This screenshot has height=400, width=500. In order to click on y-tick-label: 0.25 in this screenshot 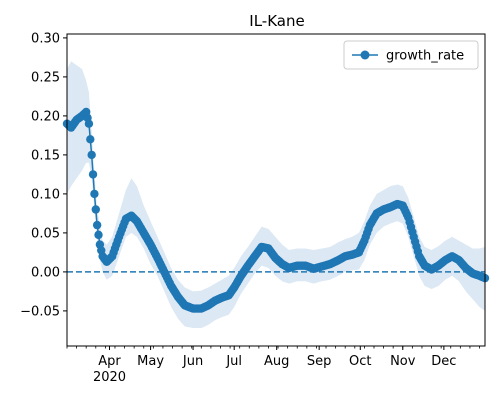, I will do `click(45, 77)`.